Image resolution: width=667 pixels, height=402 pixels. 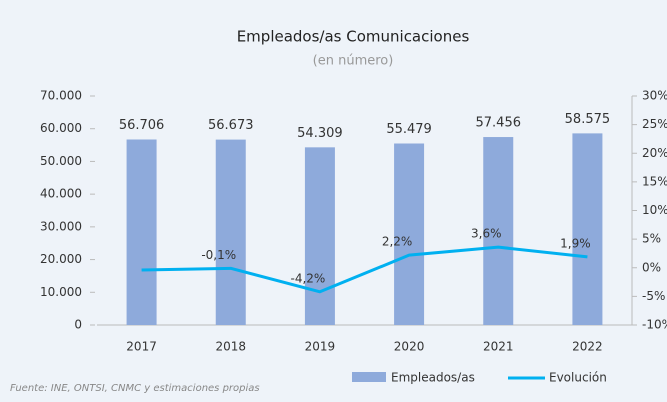 What do you see at coordinates (353, 37) in the screenshot?
I see `chart-title: Empleados/as Comunicaciones` at bounding box center [353, 37].